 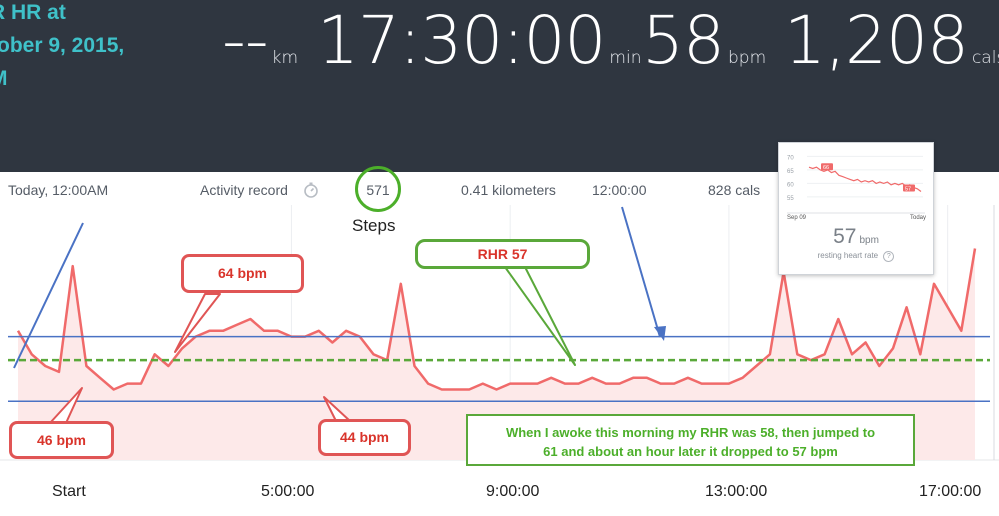 I want to click on start-arrow, so click(x=48, y=295).